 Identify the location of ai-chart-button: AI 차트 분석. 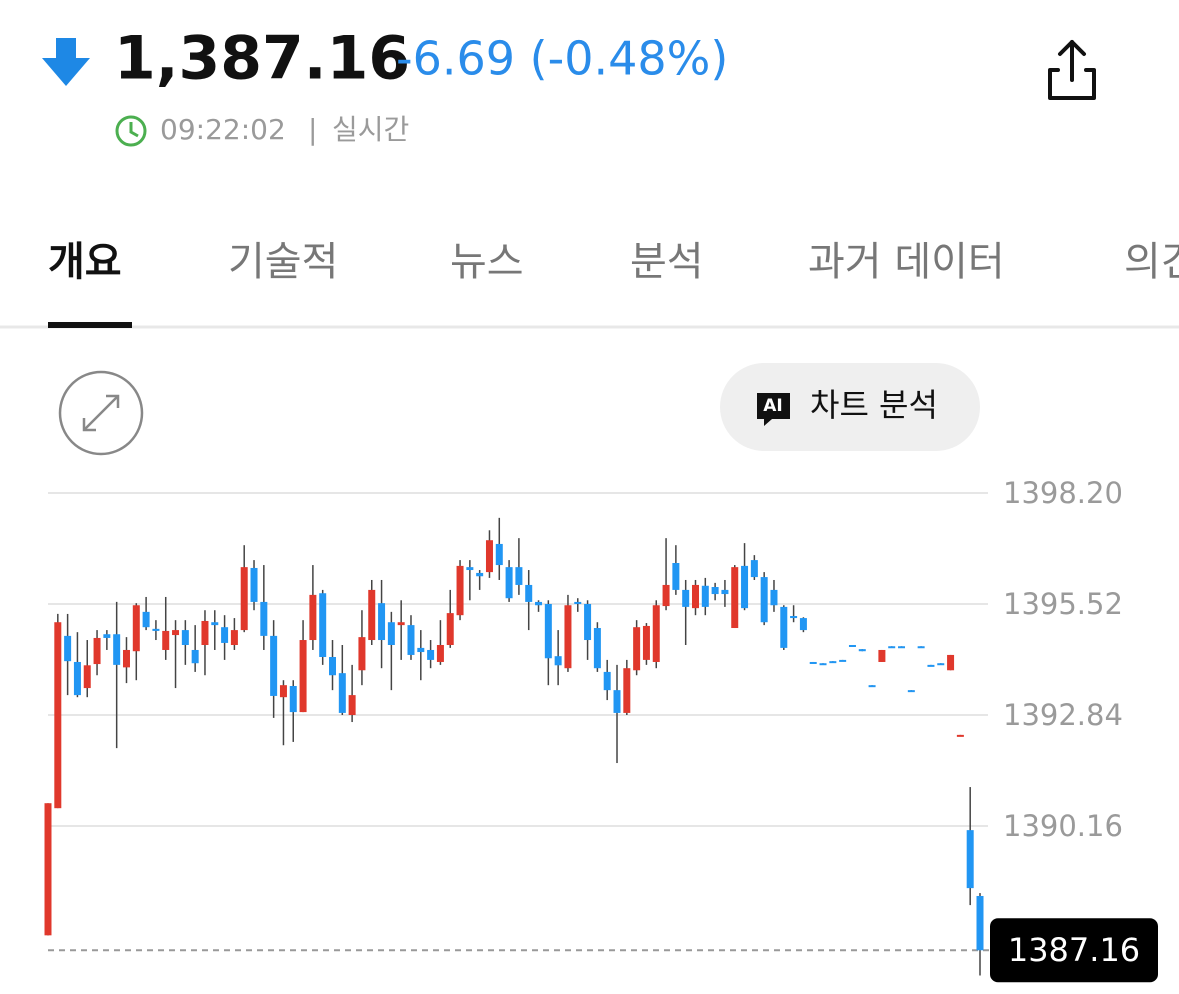
(850, 407).